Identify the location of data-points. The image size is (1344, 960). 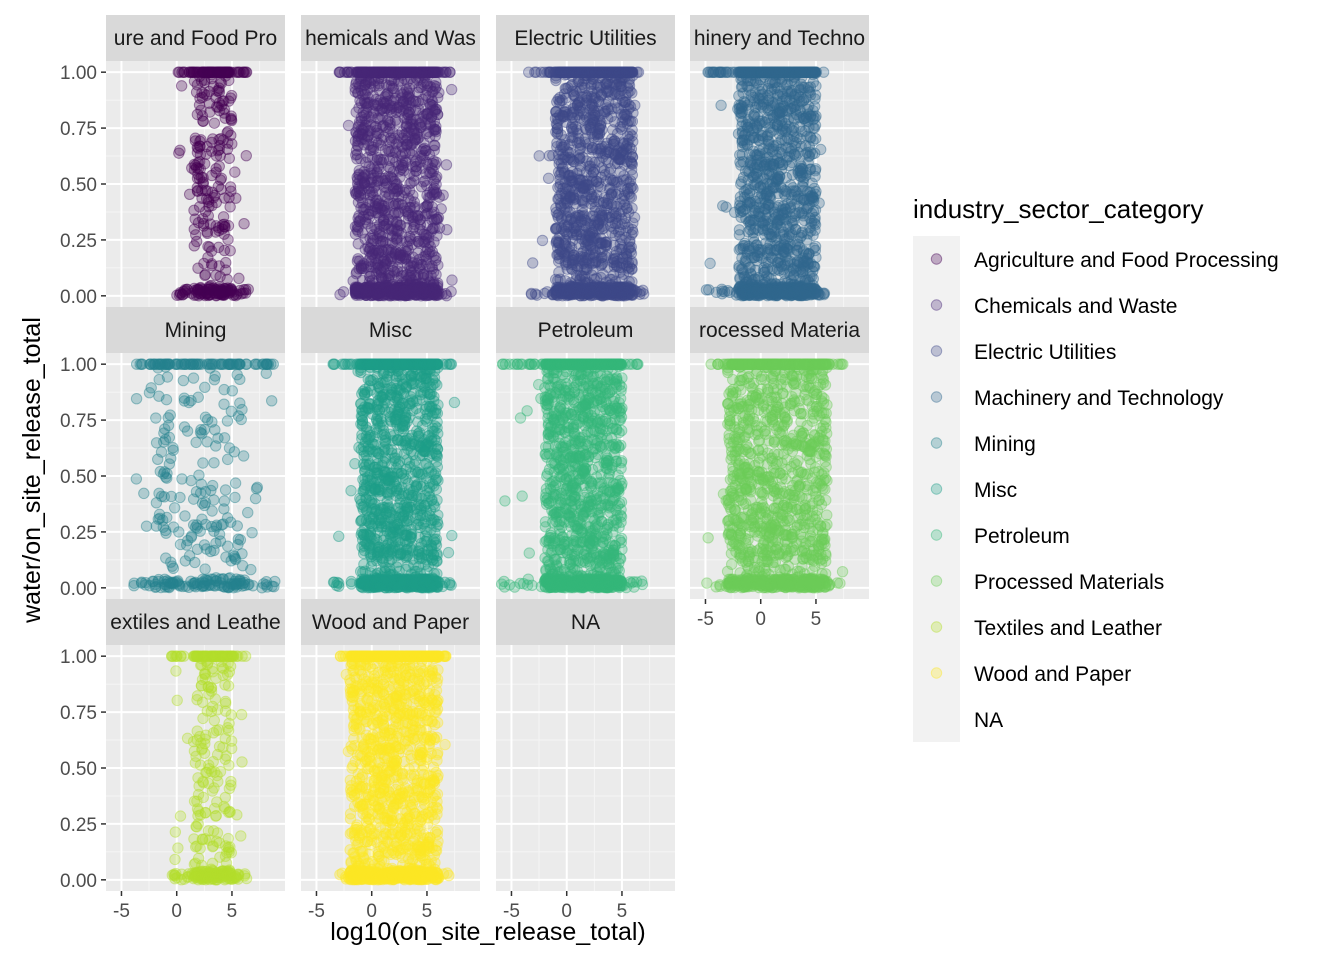
(212, 184).